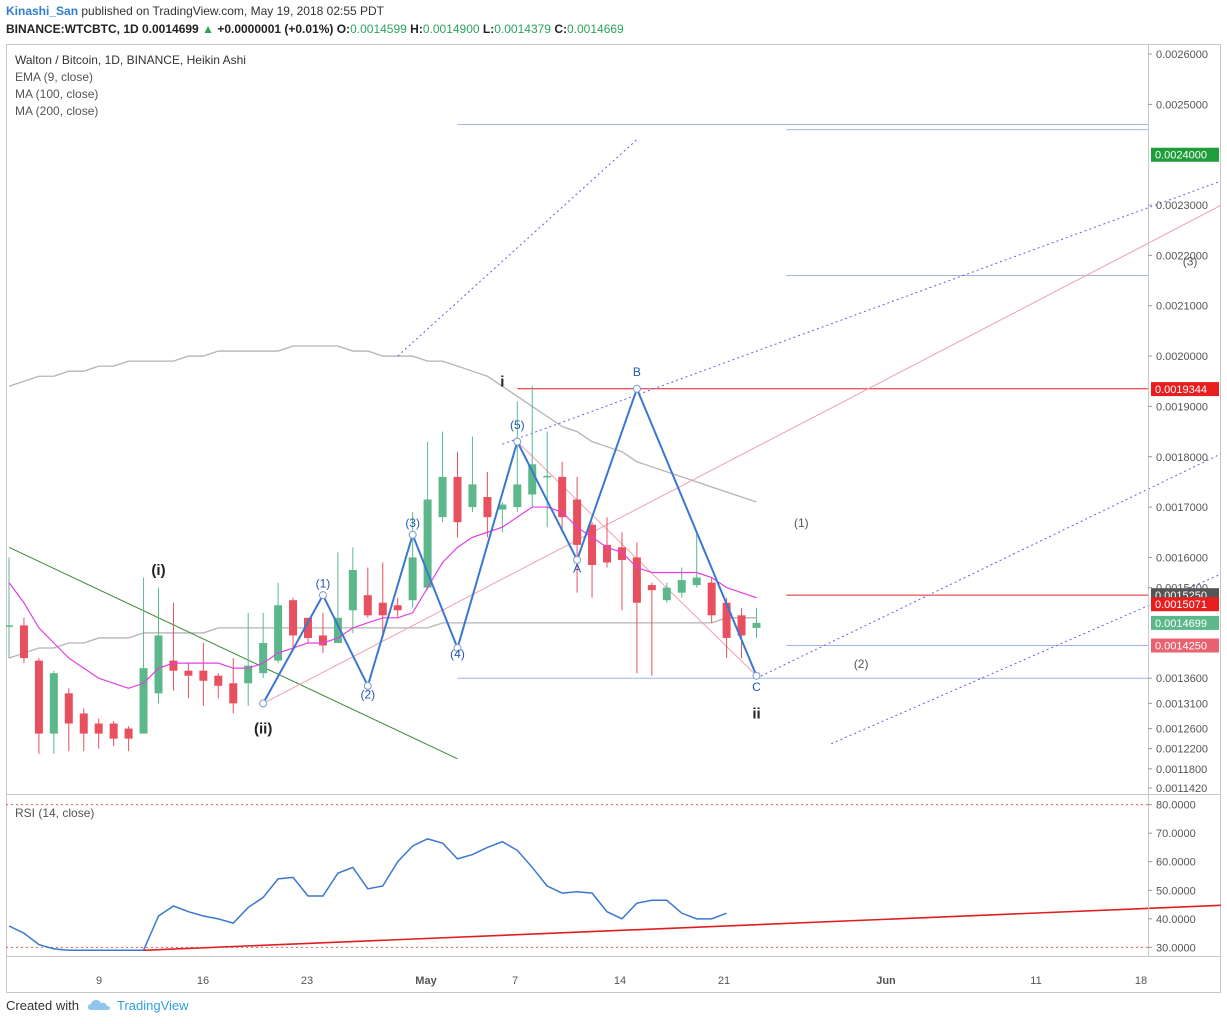  I want to click on high-value: 0.0014900, so click(451, 29).